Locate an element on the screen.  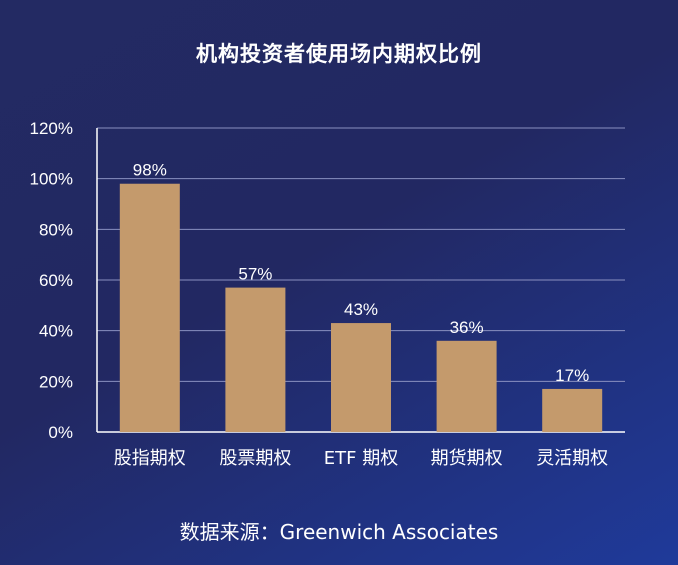
y-tick-label: 20% is located at coordinates (56, 381).